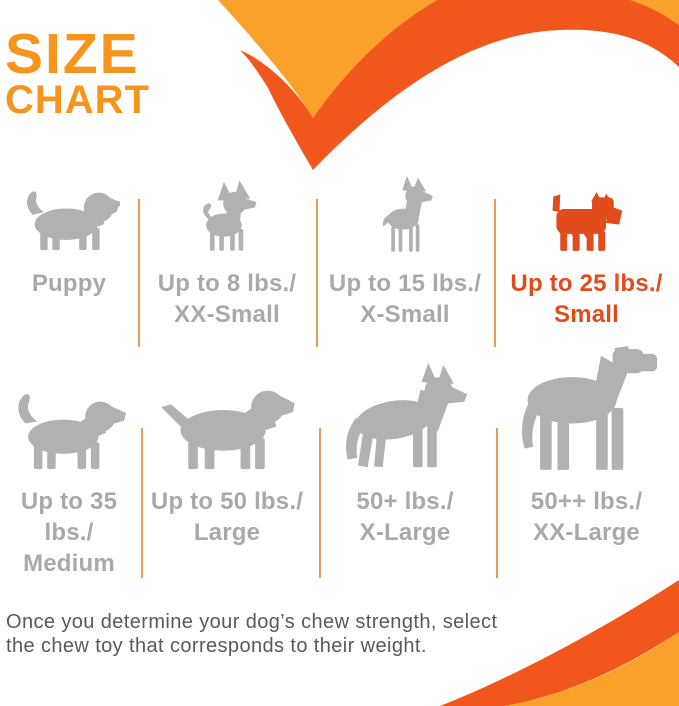 This screenshot has width=679, height=706. What do you see at coordinates (405, 501) in the screenshot?
I see `weight-label: 50+ lbs./` at bounding box center [405, 501].